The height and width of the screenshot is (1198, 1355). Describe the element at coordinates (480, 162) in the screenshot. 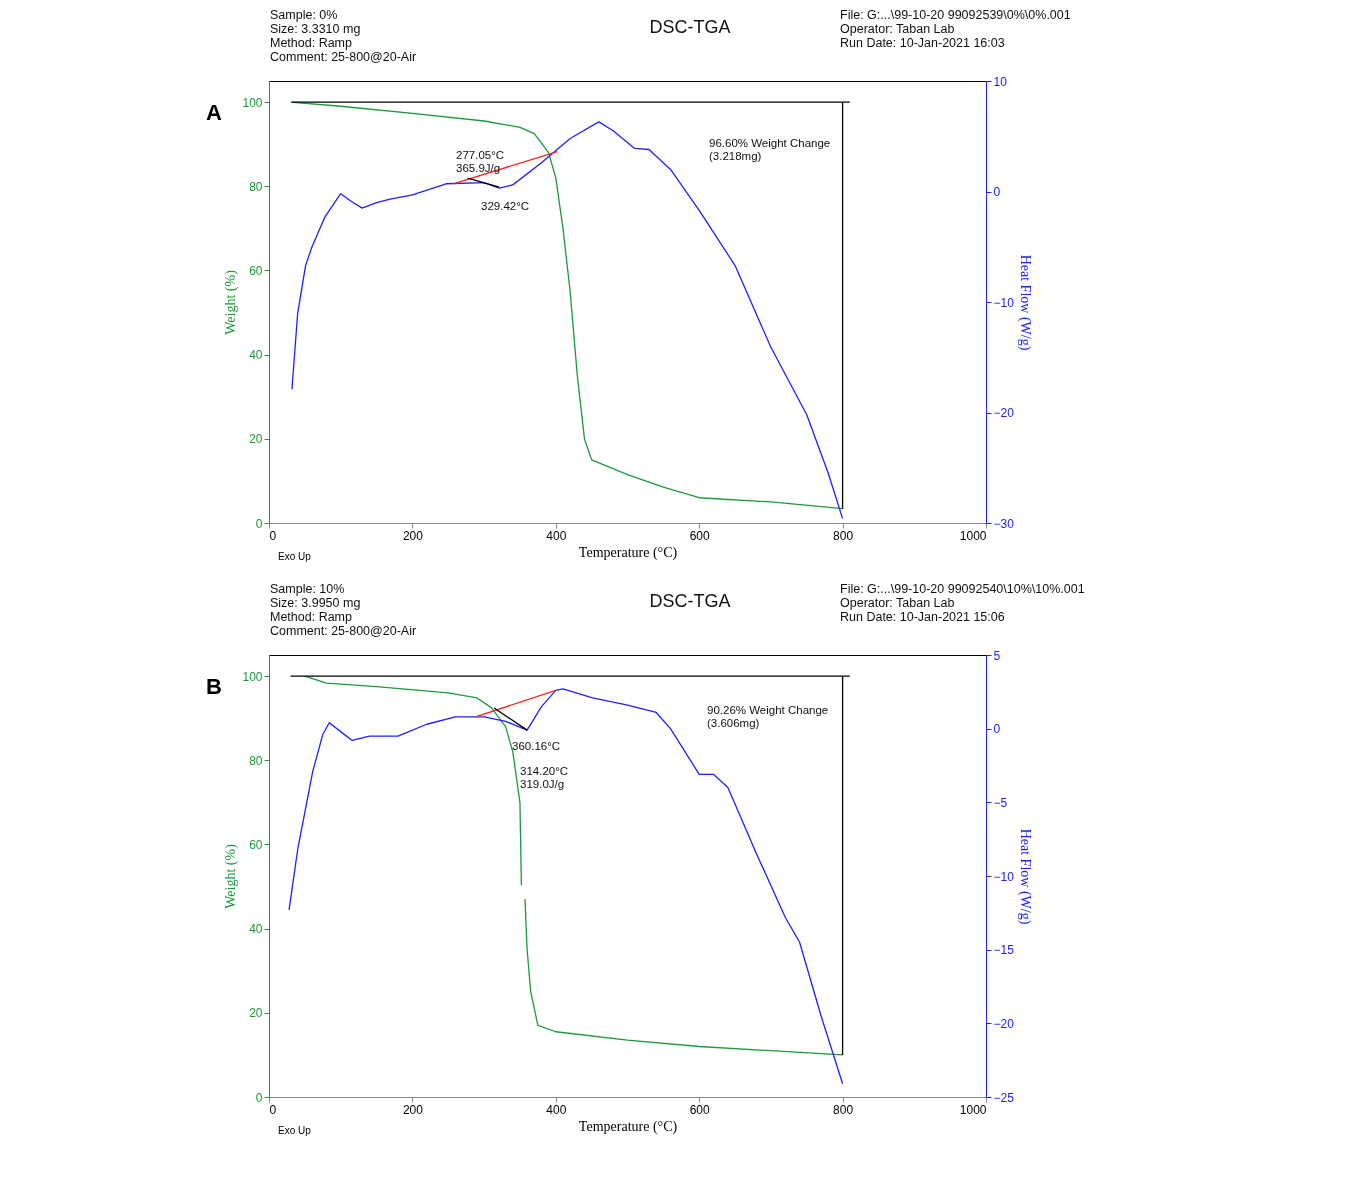

I see `annotation: 277.05°C 365.9J/g` at that location.